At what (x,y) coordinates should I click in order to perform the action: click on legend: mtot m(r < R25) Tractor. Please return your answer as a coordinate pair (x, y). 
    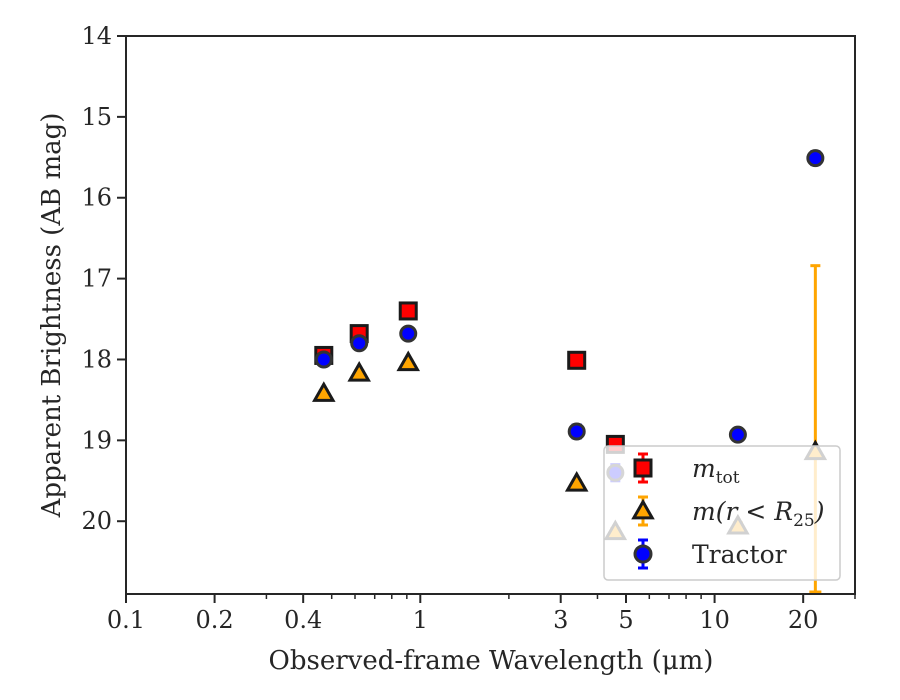
    Looking at the image, I should click on (722, 513).